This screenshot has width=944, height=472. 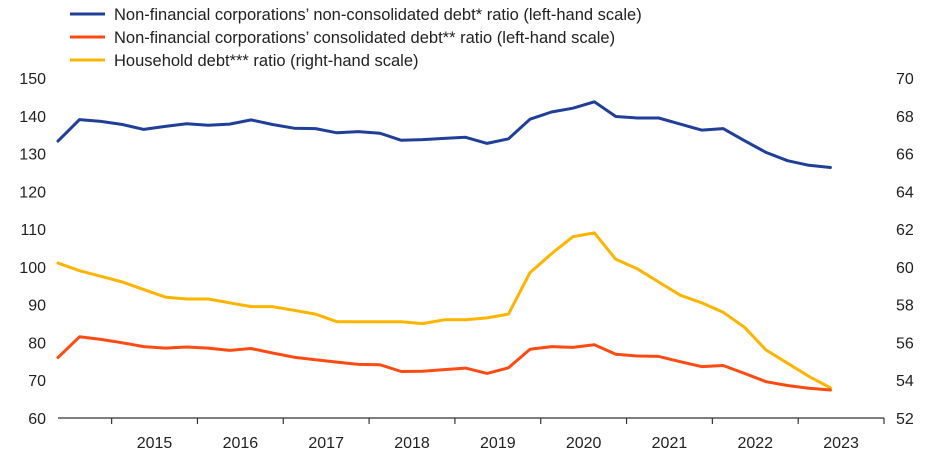 I want to click on x-tick-label: 2015, so click(x=155, y=443).